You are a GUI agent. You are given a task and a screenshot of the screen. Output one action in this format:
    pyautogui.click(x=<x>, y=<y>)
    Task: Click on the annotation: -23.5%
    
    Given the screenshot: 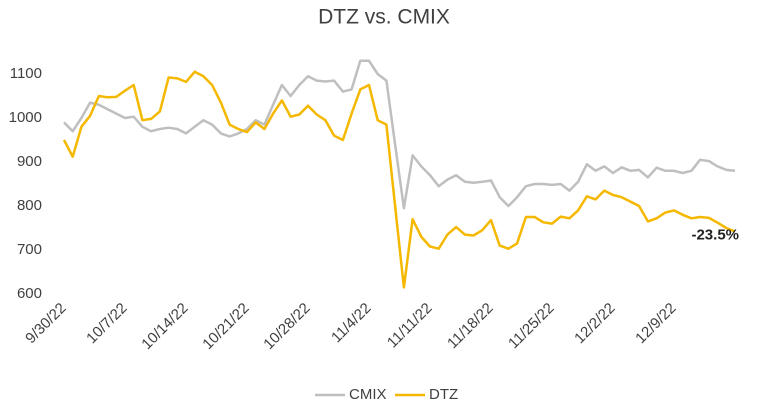 What is the action you would take?
    pyautogui.click(x=715, y=234)
    